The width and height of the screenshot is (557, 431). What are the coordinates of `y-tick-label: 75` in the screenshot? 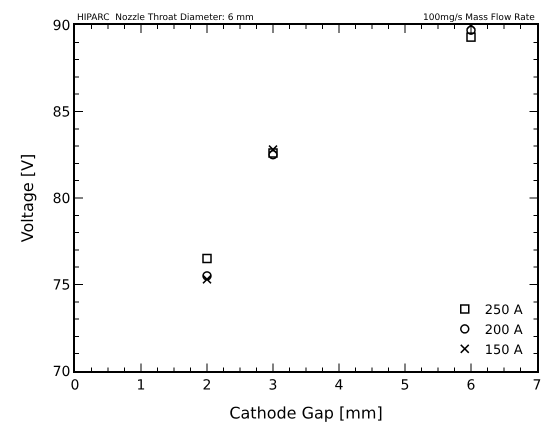 It's located at (61, 285).